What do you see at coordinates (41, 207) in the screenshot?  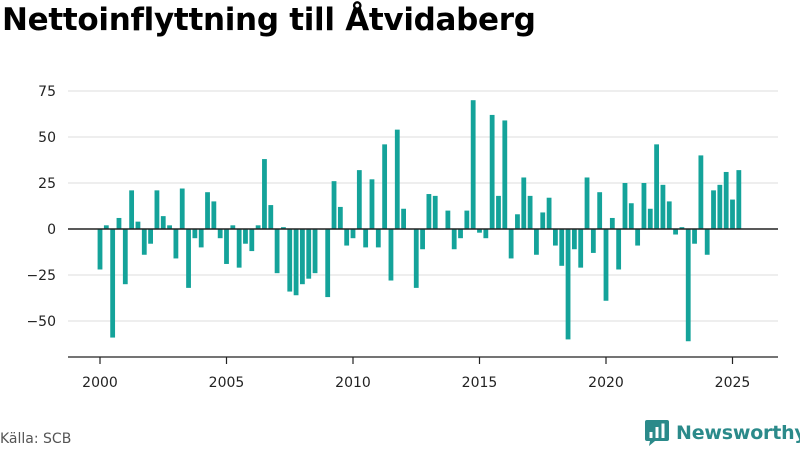 I see `y-tick-labels: −50 −25 0 25 50 75` at bounding box center [41, 207].